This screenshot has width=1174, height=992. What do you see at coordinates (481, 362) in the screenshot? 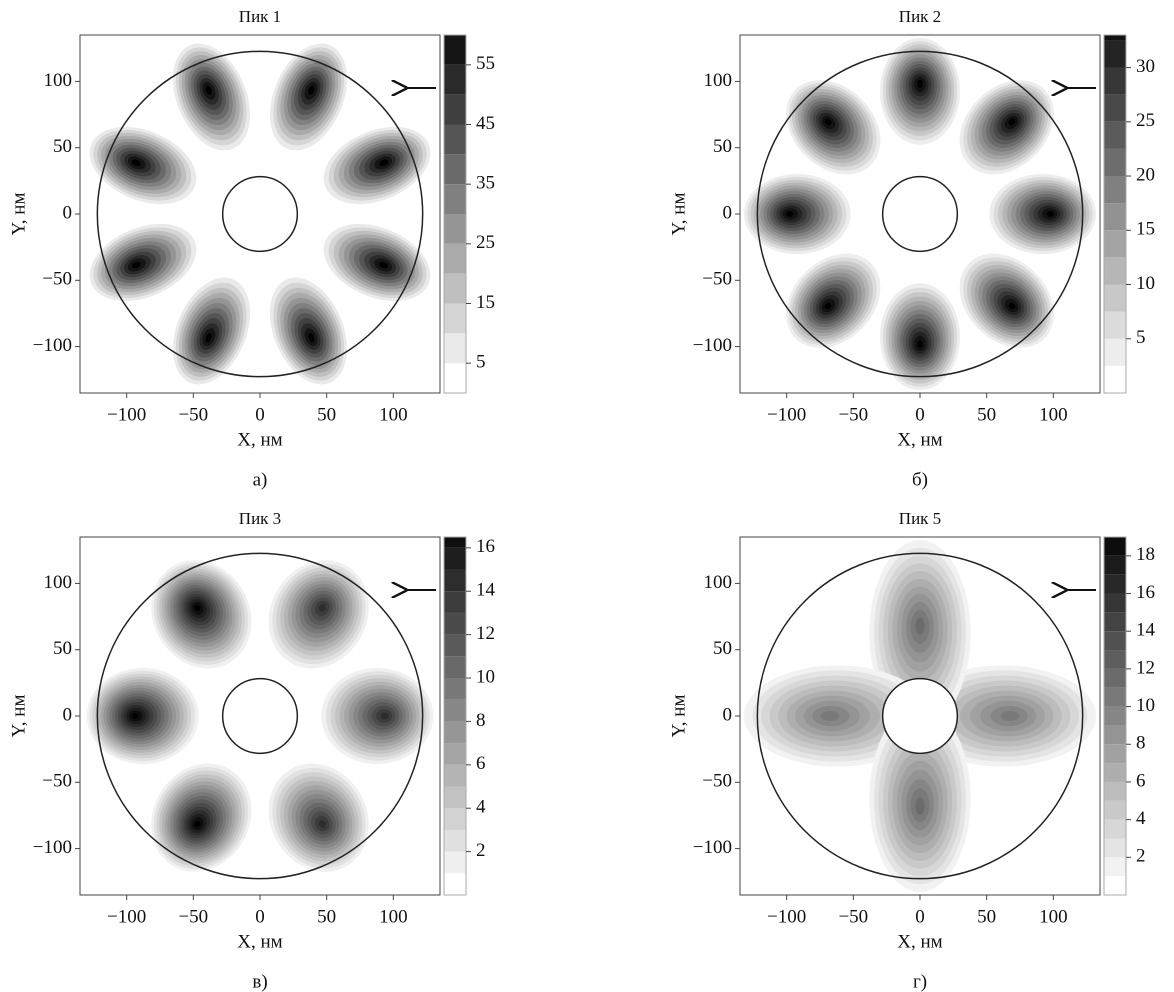
I see `colorbar-tick-label: 5` at bounding box center [481, 362].